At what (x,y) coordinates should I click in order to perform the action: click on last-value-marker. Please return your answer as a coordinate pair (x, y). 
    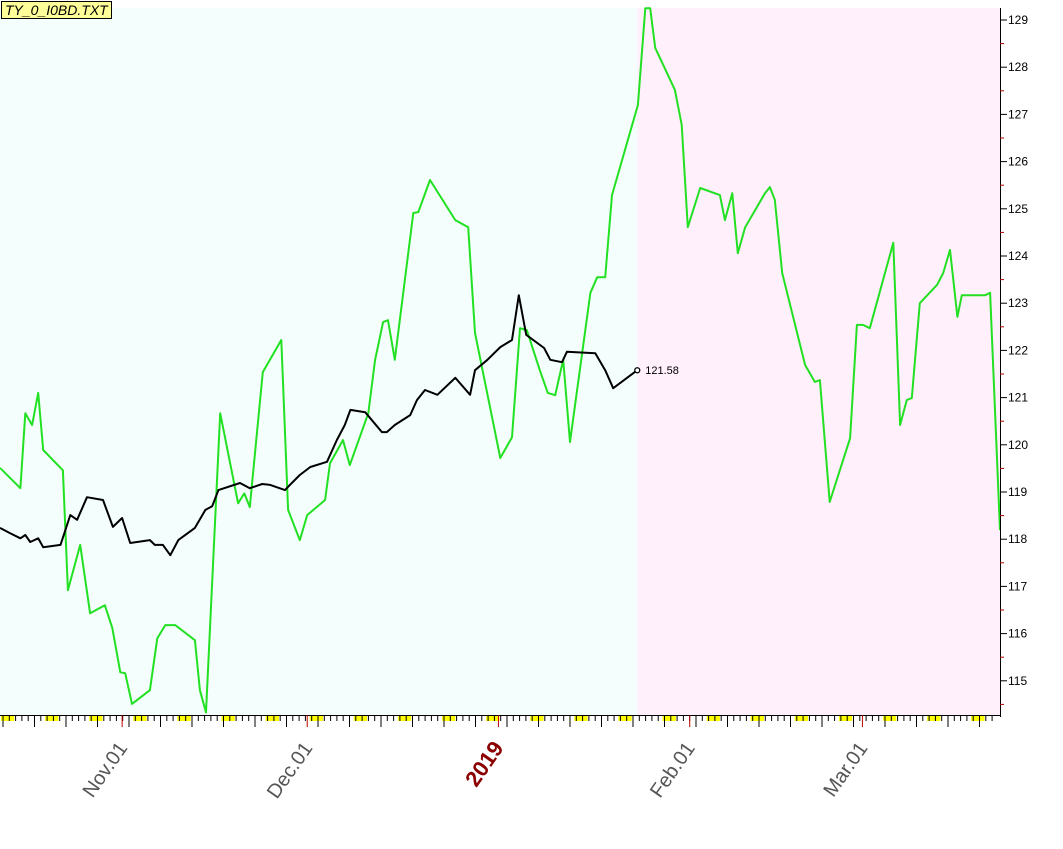
    Looking at the image, I should click on (637, 370).